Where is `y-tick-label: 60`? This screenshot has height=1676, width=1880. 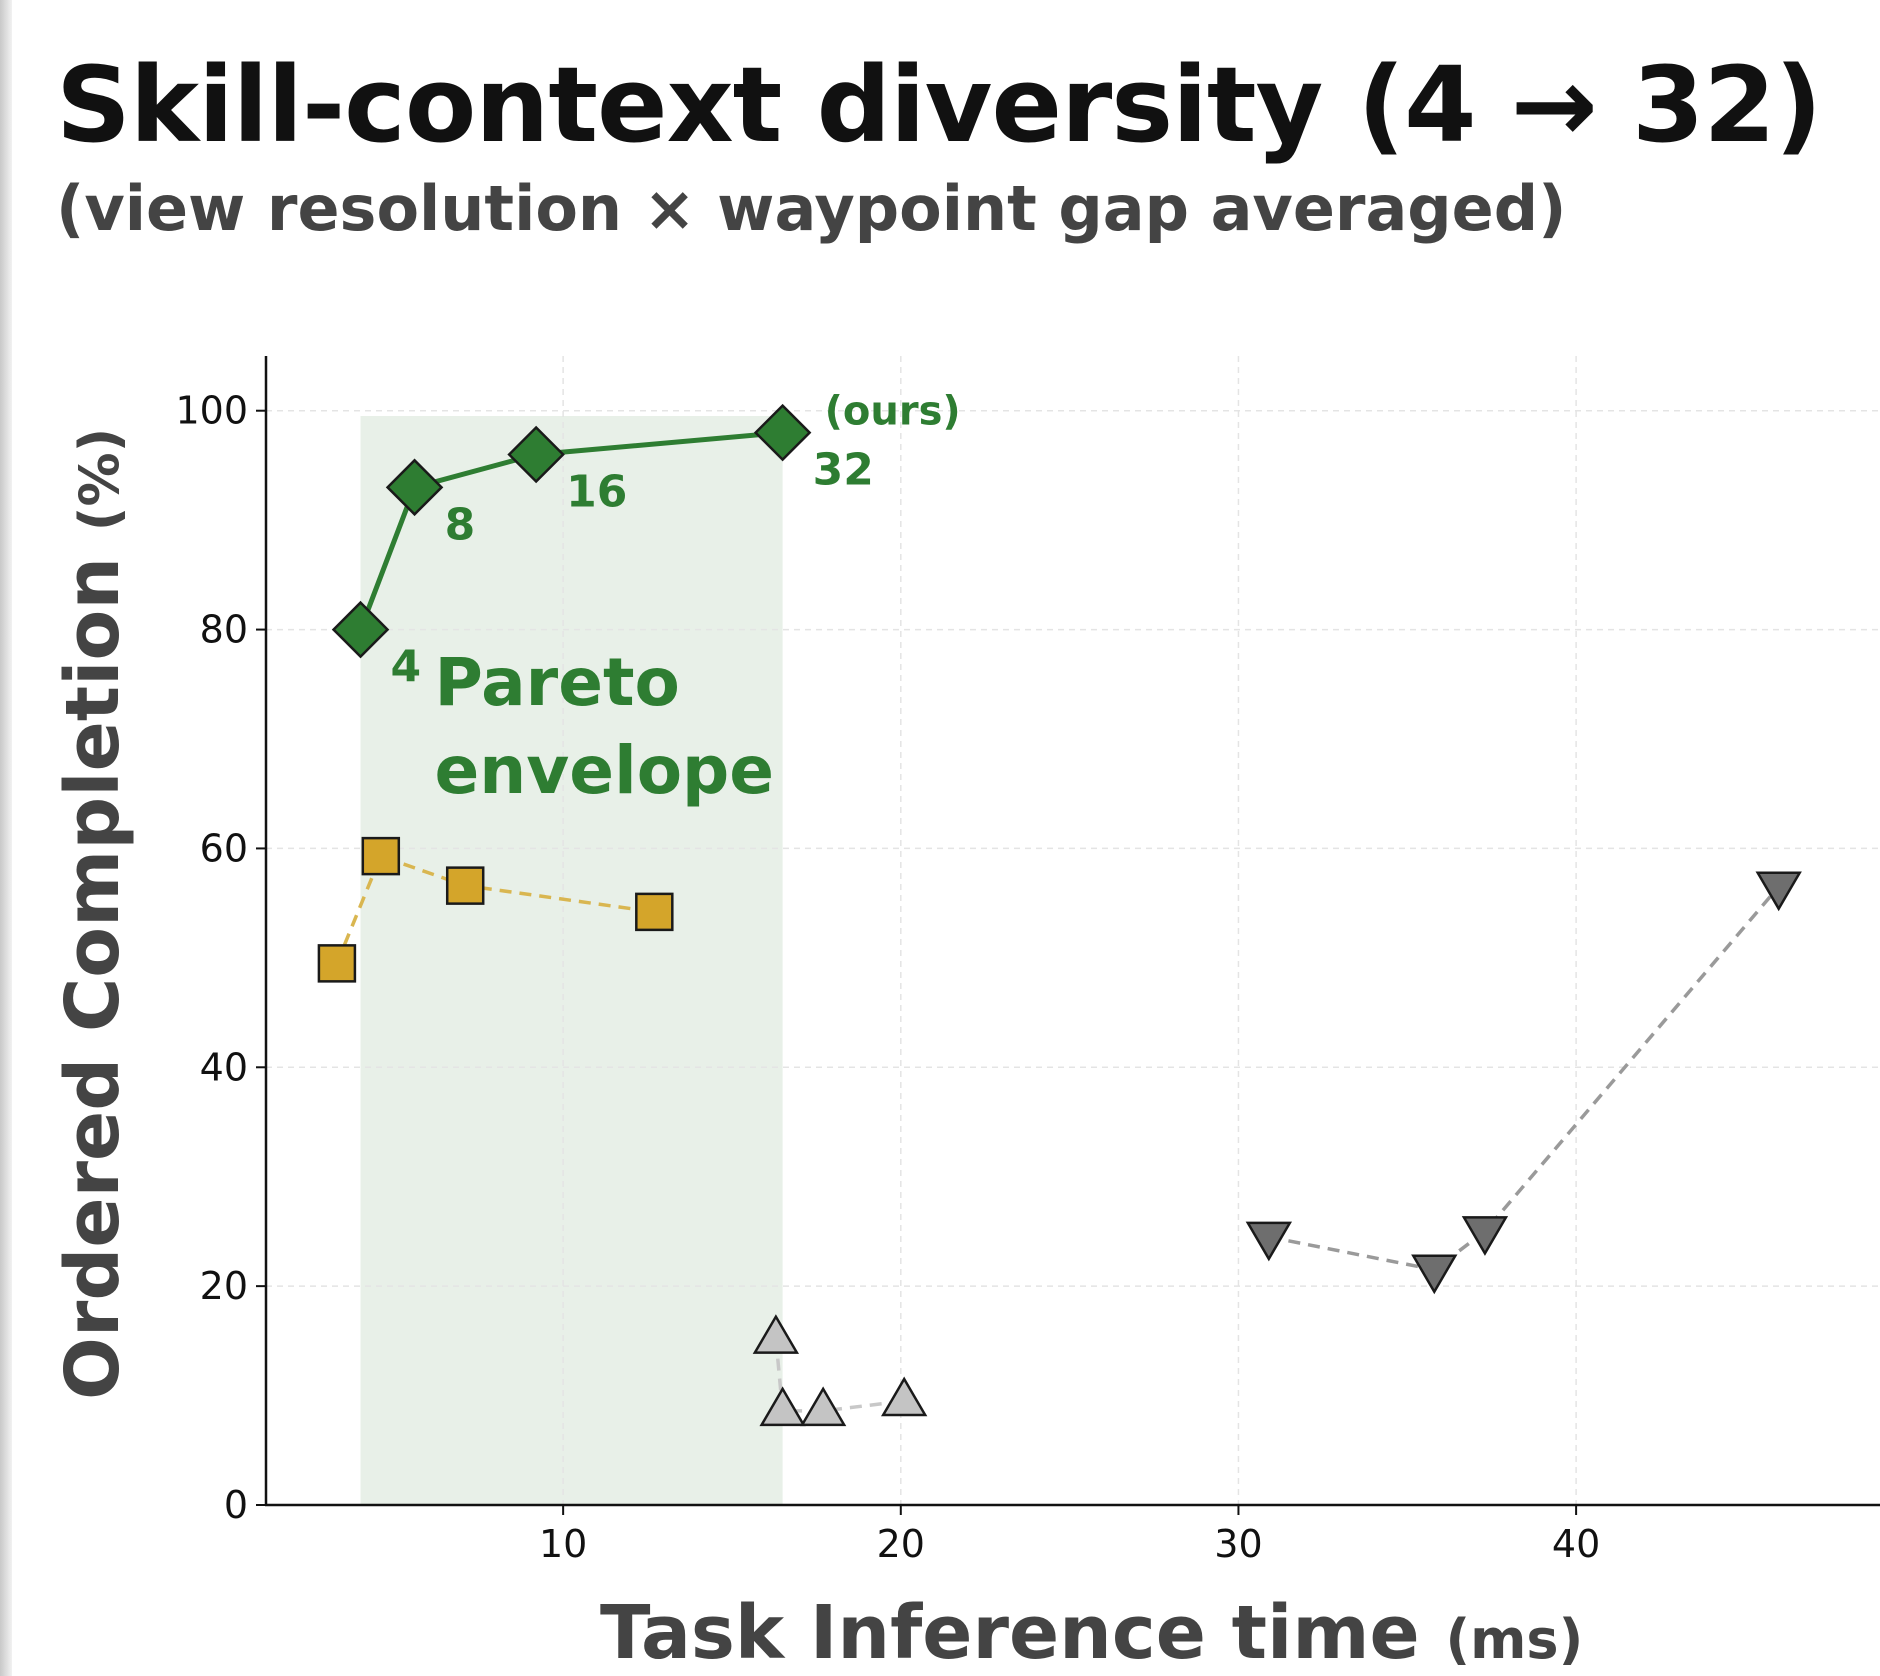 y-tick-label: 60 is located at coordinates (224, 848).